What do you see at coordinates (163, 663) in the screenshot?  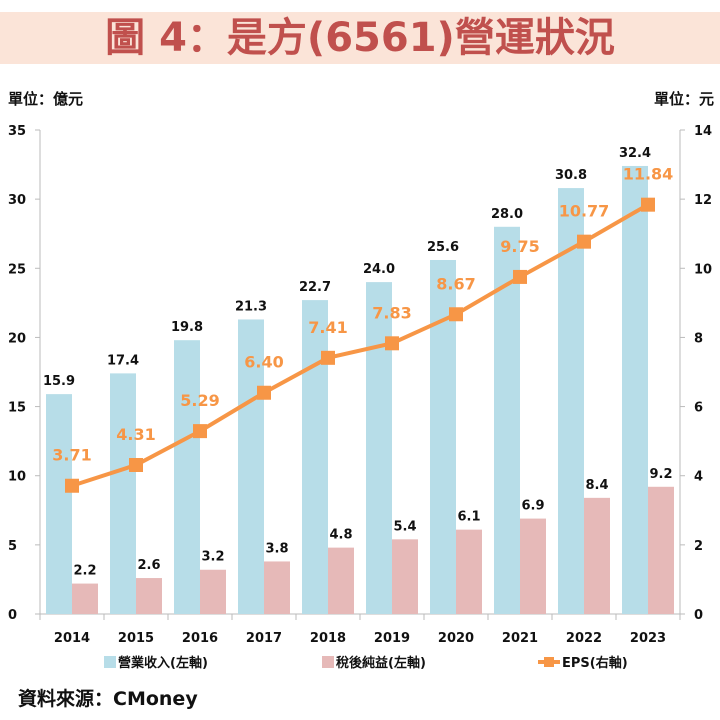 I see `legend-revenue-label: 營業收入(左軸)` at bounding box center [163, 663].